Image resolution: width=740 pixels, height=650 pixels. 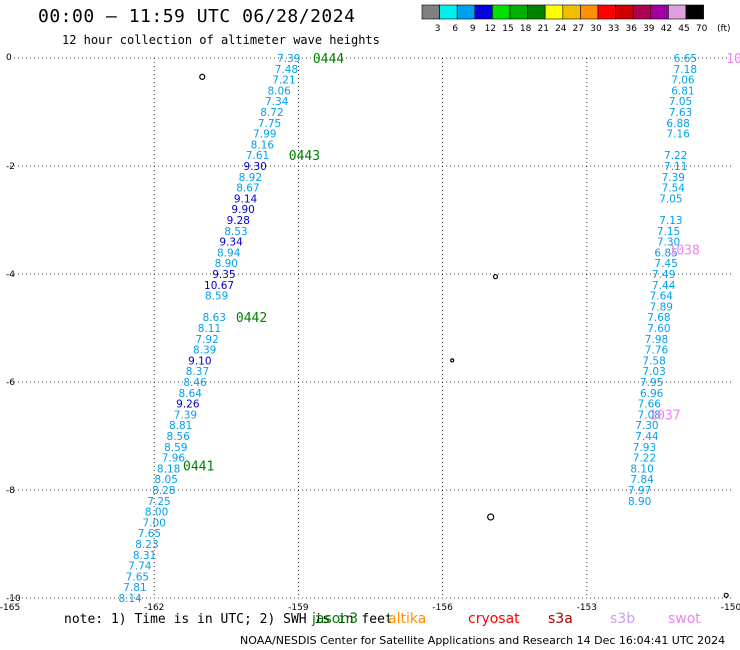 What do you see at coordinates (286, 70) in the screenshot?
I see `wave-height-value: 7.48` at bounding box center [286, 70].